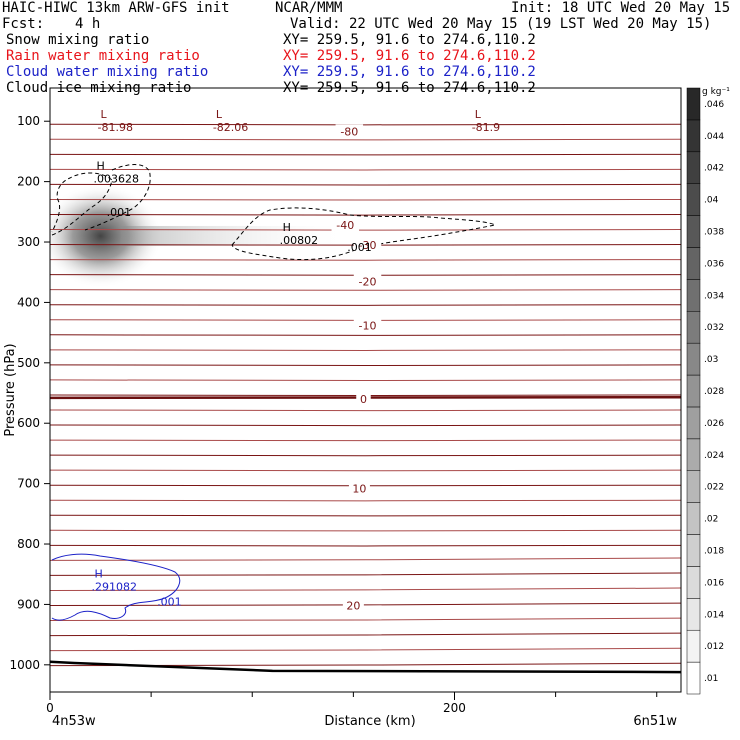 This screenshot has height=740, width=740. Describe the element at coordinates (714, 392) in the screenshot. I see `colorbar-label: .028` at that location.